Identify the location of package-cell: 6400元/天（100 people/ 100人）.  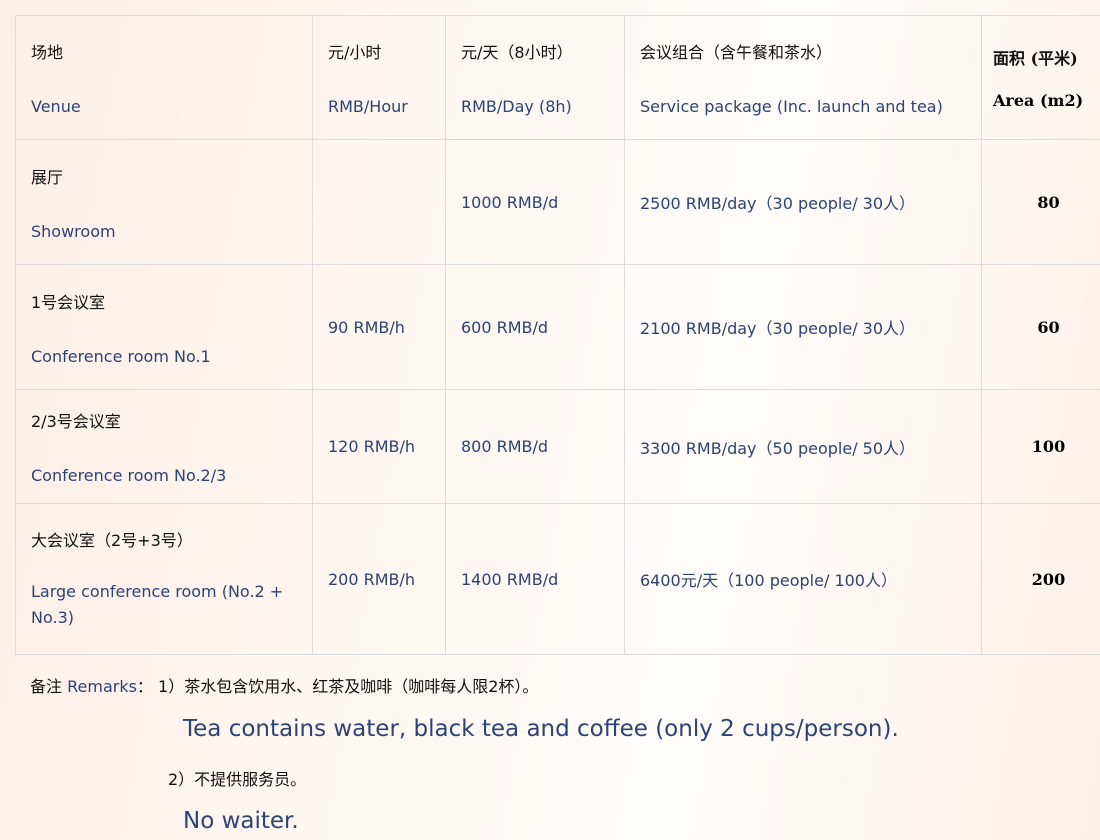
(803, 579).